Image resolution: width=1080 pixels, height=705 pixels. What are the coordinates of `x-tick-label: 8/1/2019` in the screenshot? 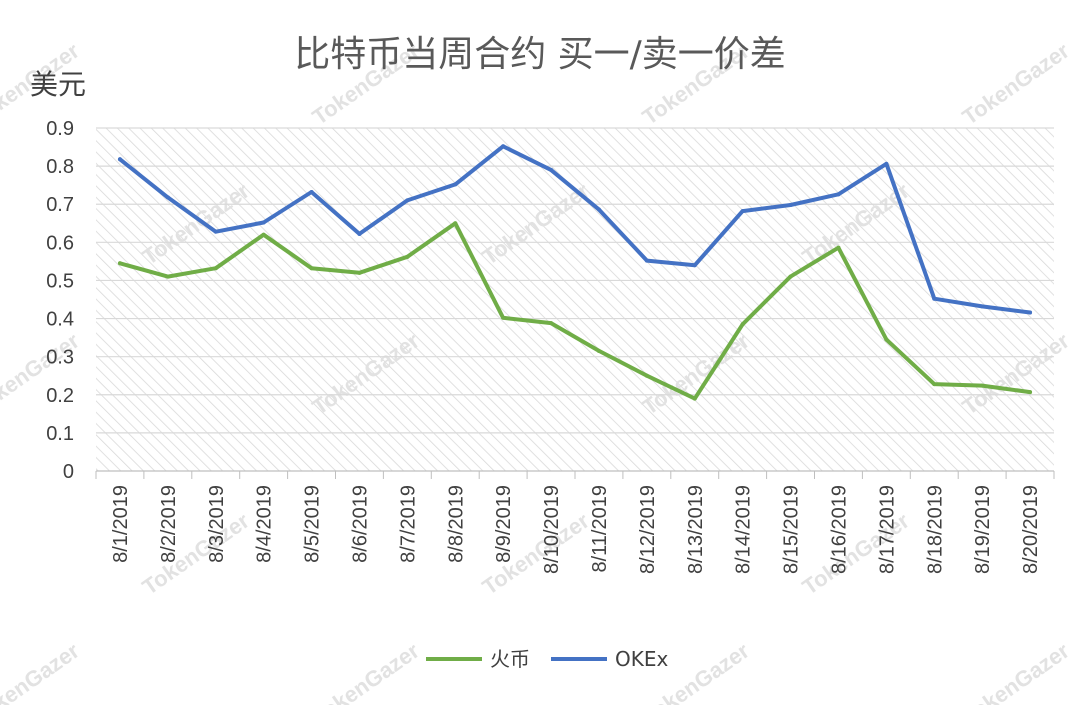 It's located at (121, 524).